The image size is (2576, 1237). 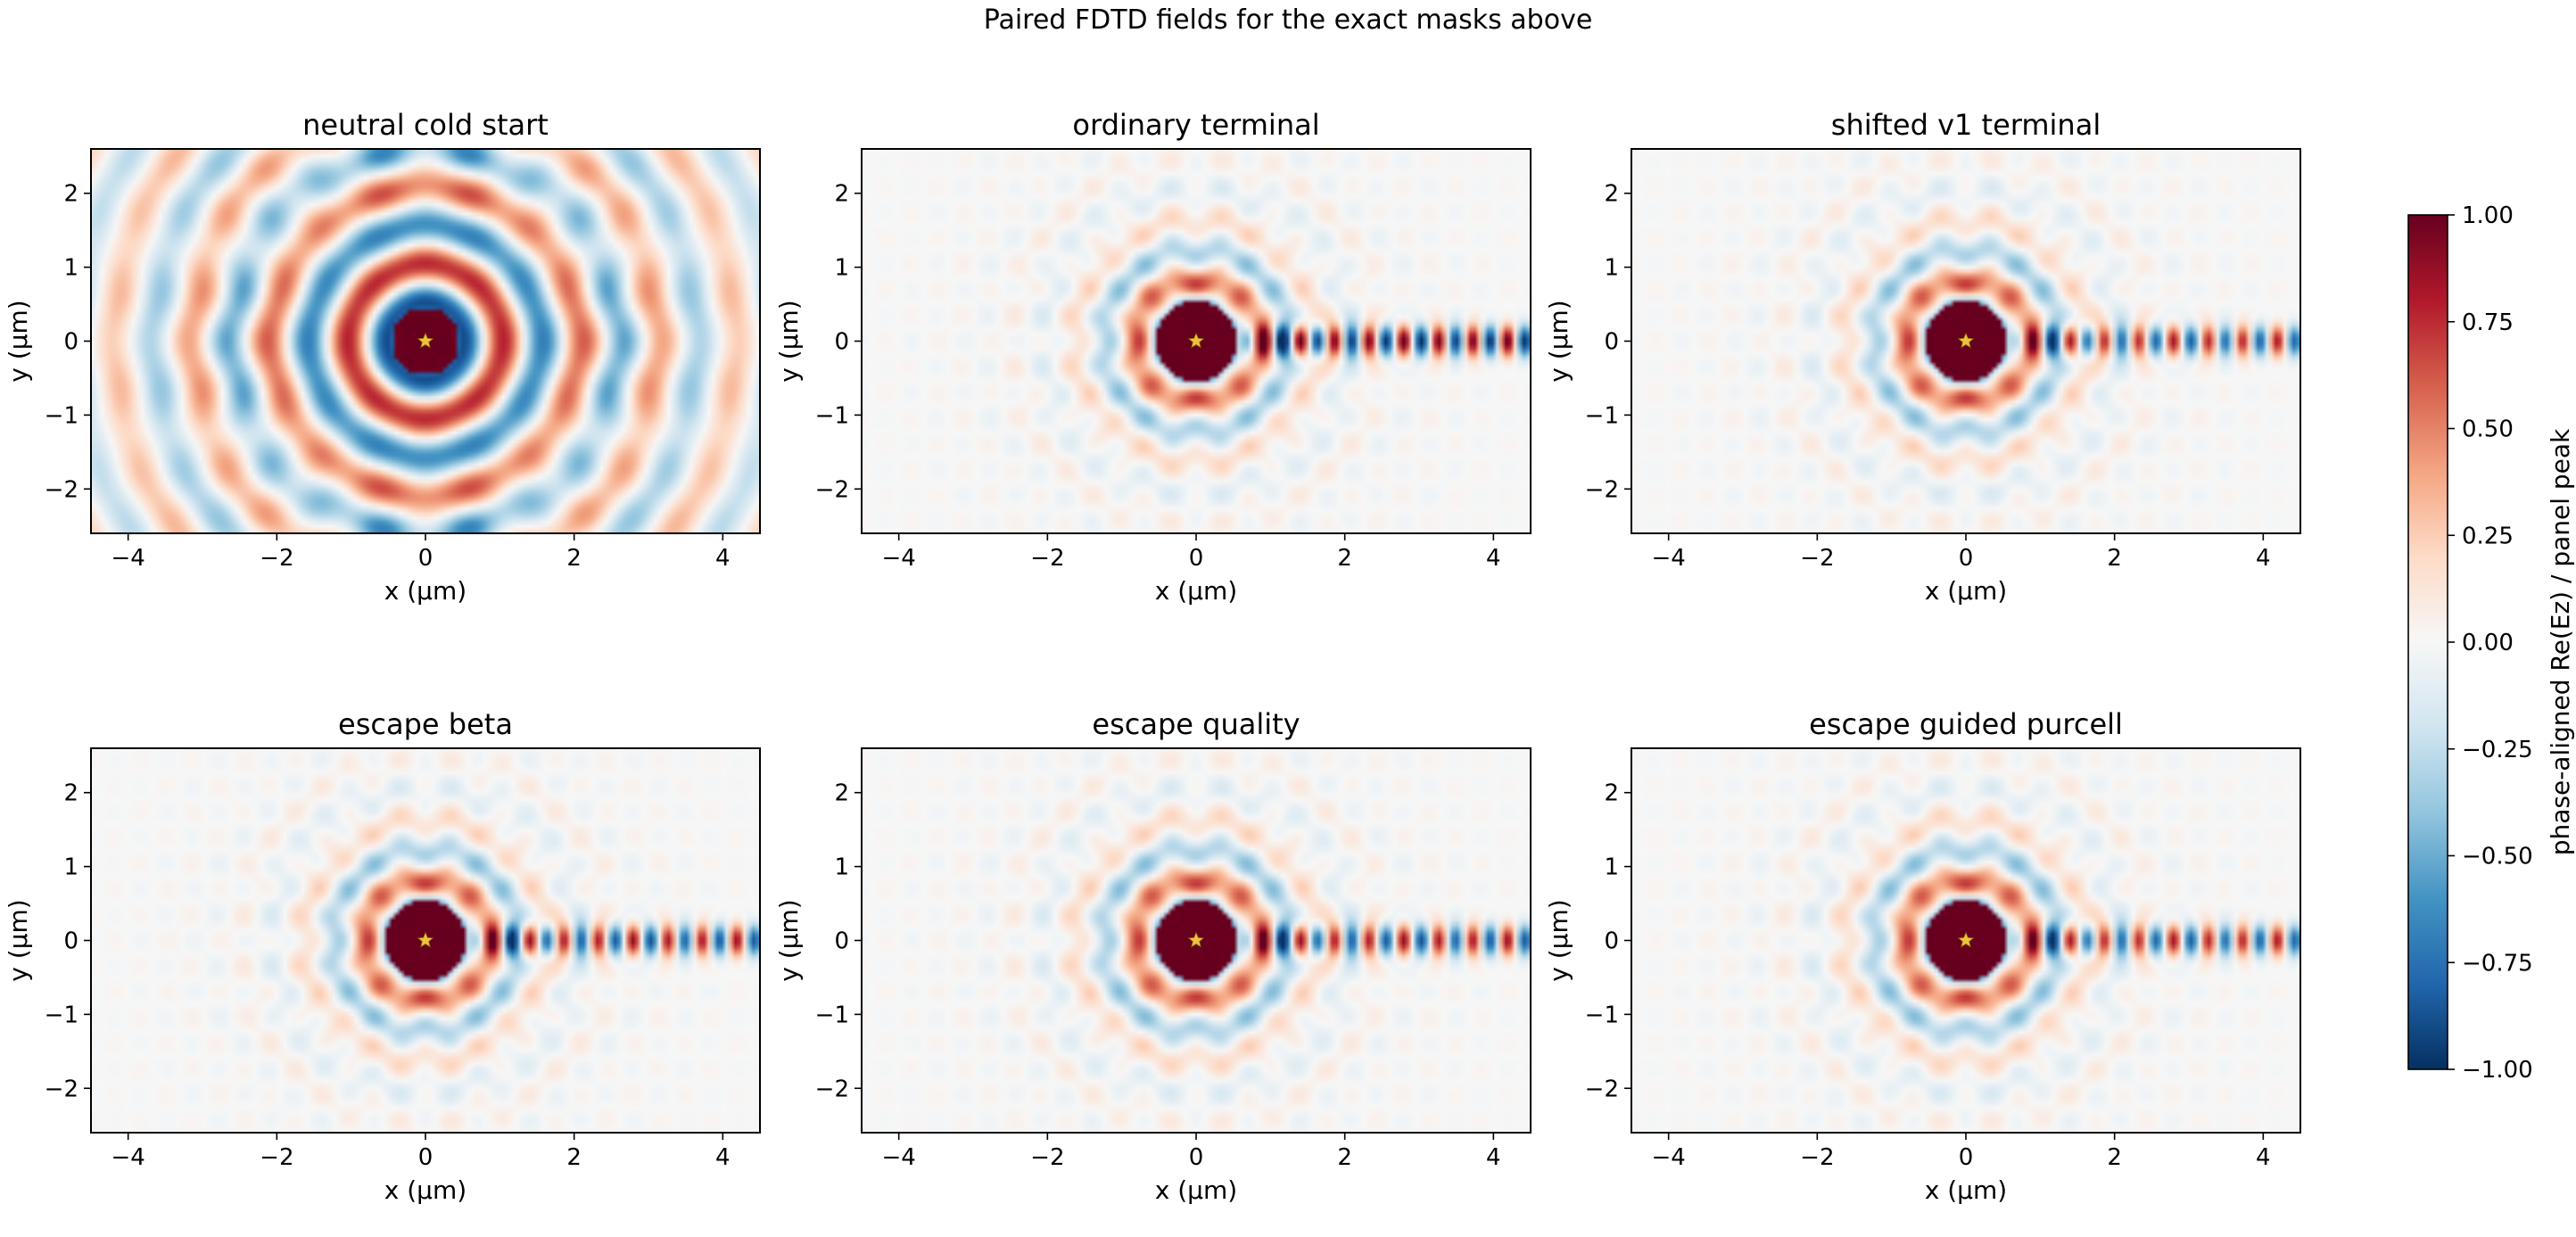 What do you see at coordinates (1195, 125) in the screenshot?
I see `panel-title: ordinary terminal` at bounding box center [1195, 125].